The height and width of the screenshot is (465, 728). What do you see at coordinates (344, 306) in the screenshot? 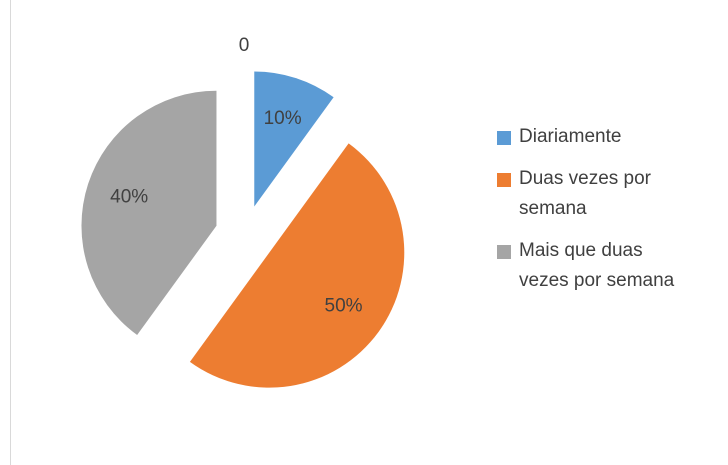
I see `data-label: 50%` at bounding box center [344, 306].